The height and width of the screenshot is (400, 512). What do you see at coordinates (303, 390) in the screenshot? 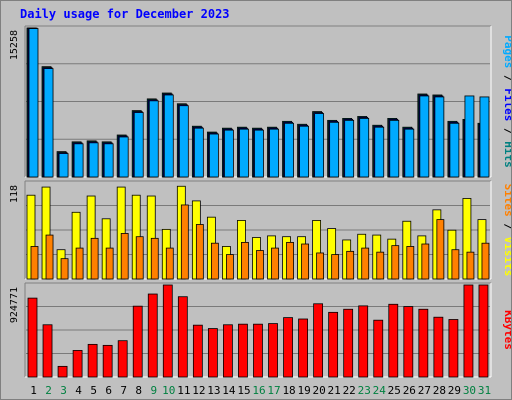
I see `day-label: 19` at bounding box center [303, 390].